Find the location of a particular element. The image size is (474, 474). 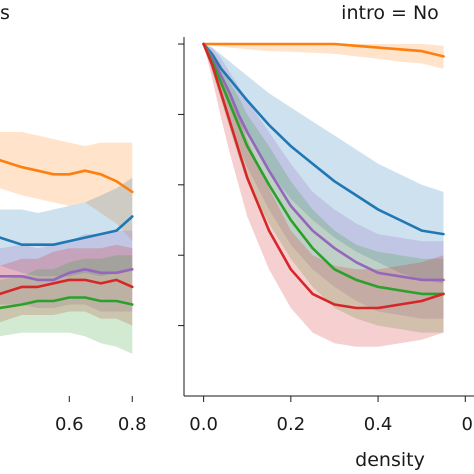

left-panel-title: s is located at coordinates (5, 13).